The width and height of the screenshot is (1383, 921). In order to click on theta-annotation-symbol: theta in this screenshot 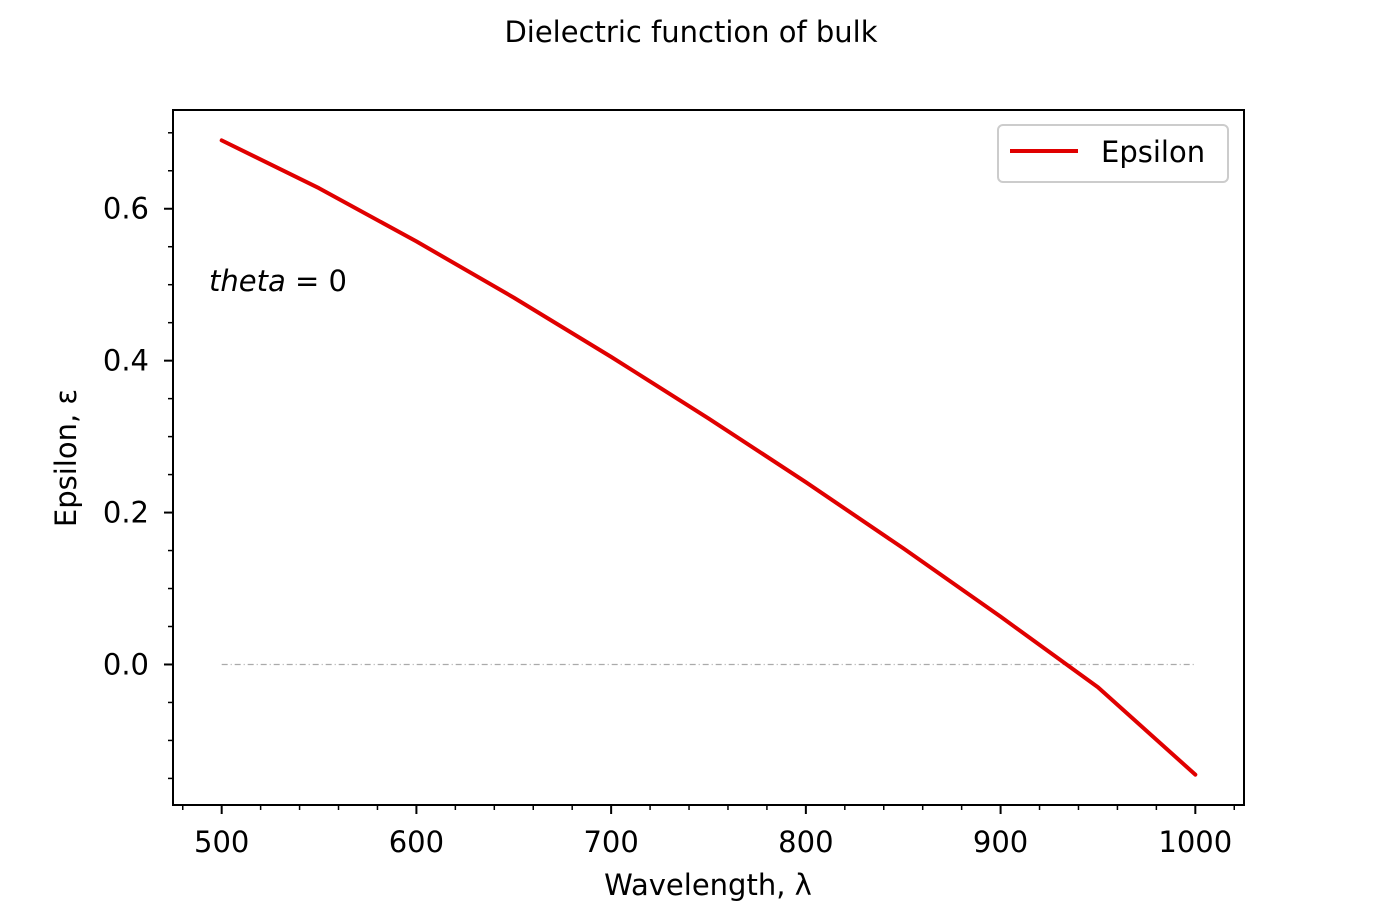, I will do `click(247, 281)`.